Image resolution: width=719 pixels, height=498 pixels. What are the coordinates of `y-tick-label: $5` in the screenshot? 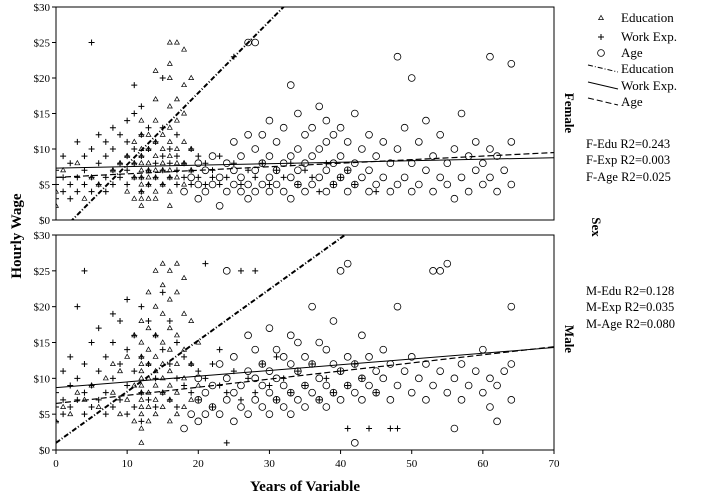 It's located at (45, 415).